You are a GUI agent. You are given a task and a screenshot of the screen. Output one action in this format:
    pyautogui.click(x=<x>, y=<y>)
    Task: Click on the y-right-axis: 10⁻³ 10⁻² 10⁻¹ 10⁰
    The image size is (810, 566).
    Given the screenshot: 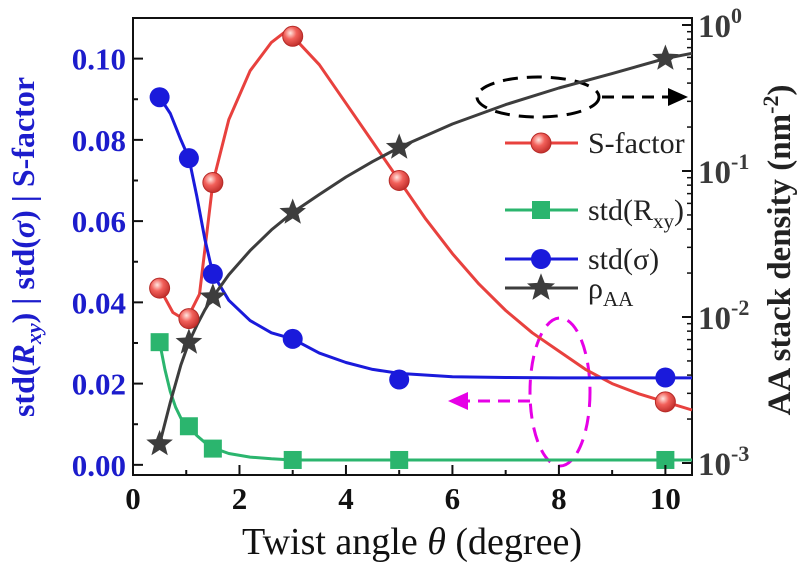 What is the action you would take?
    pyautogui.click(x=715, y=243)
    